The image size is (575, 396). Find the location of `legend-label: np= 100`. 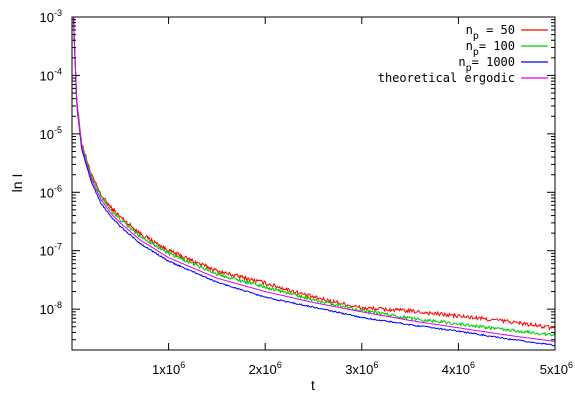

legend-label: np= 100 is located at coordinates (490, 48).